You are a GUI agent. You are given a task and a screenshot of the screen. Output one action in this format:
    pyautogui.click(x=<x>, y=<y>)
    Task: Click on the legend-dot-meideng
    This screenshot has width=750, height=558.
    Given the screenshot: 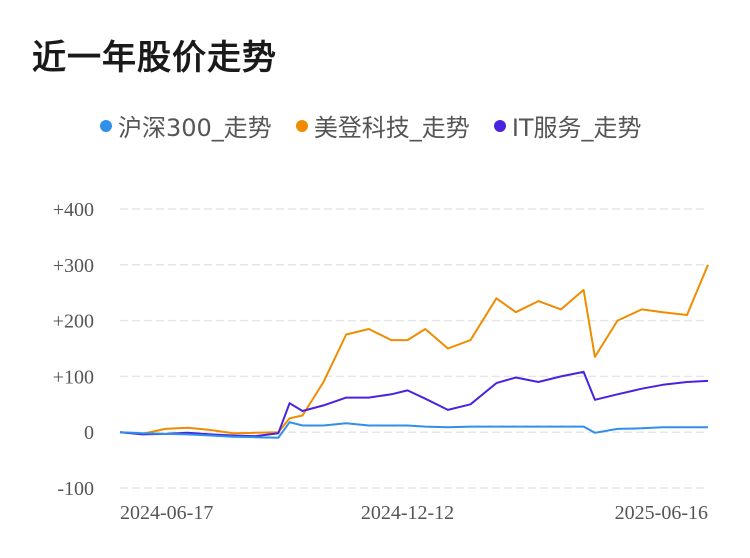 What is the action you would take?
    pyautogui.click(x=301, y=125)
    